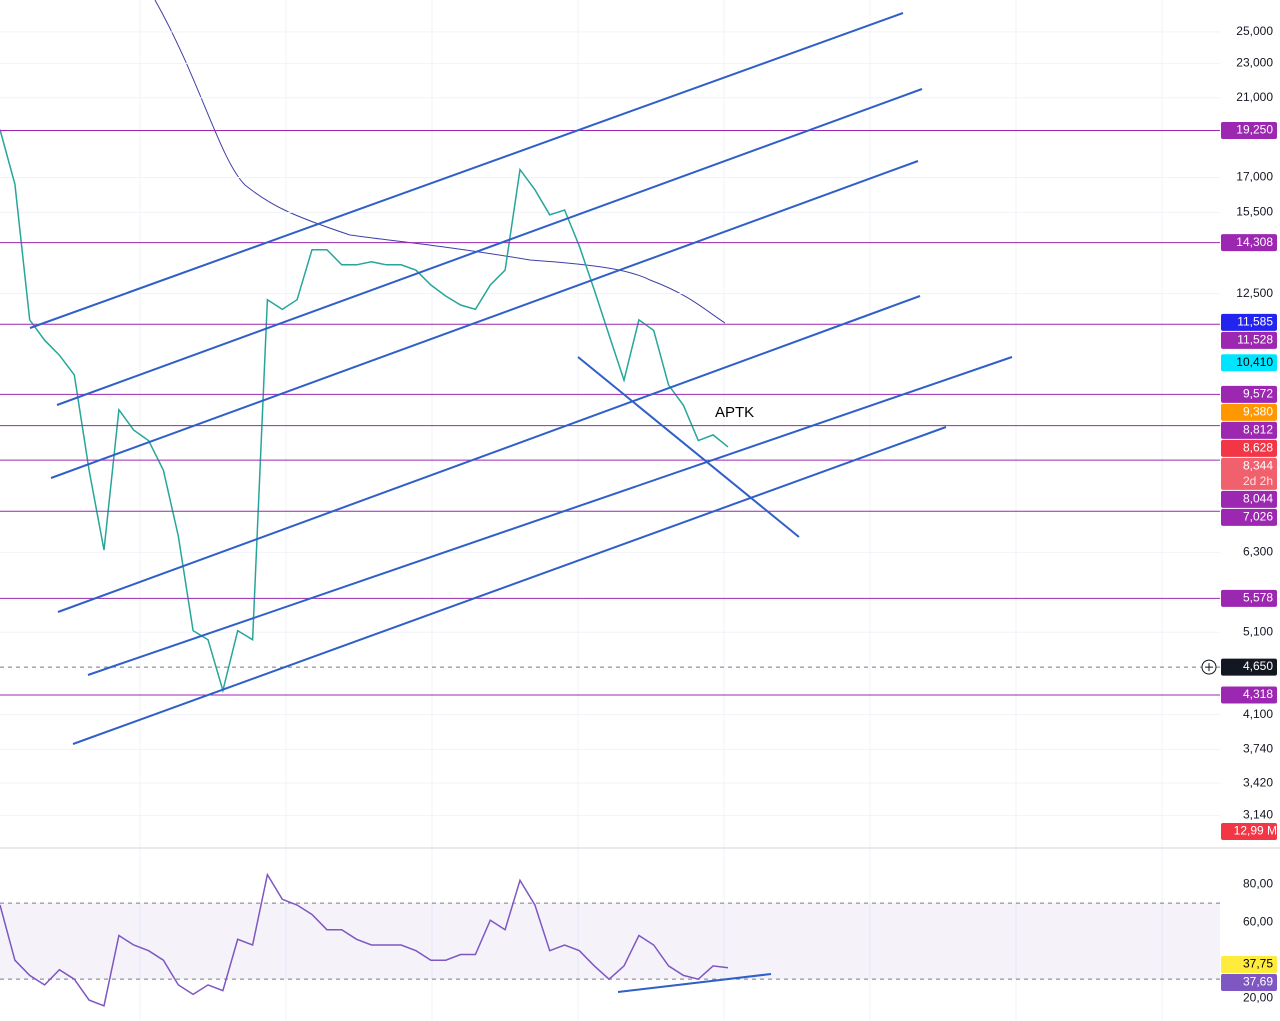 This screenshot has width=1280, height=1021. Describe the element at coordinates (1258, 412) in the screenshot. I see `price-label: 9,380` at that location.